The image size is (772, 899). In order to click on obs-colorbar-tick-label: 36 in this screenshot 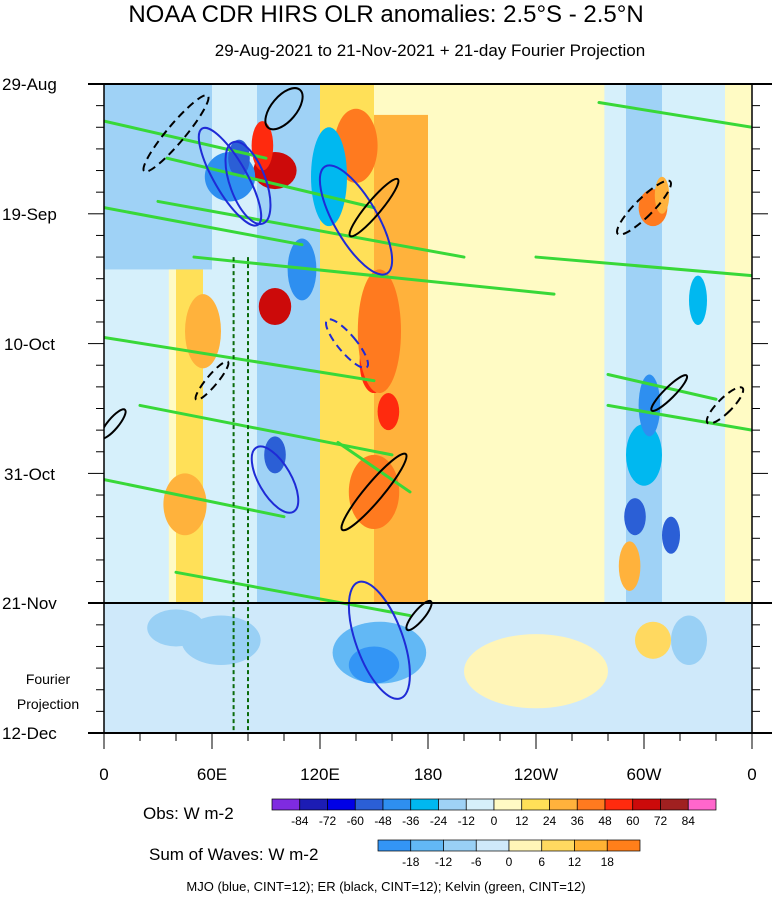, I will do `click(578, 821)`.